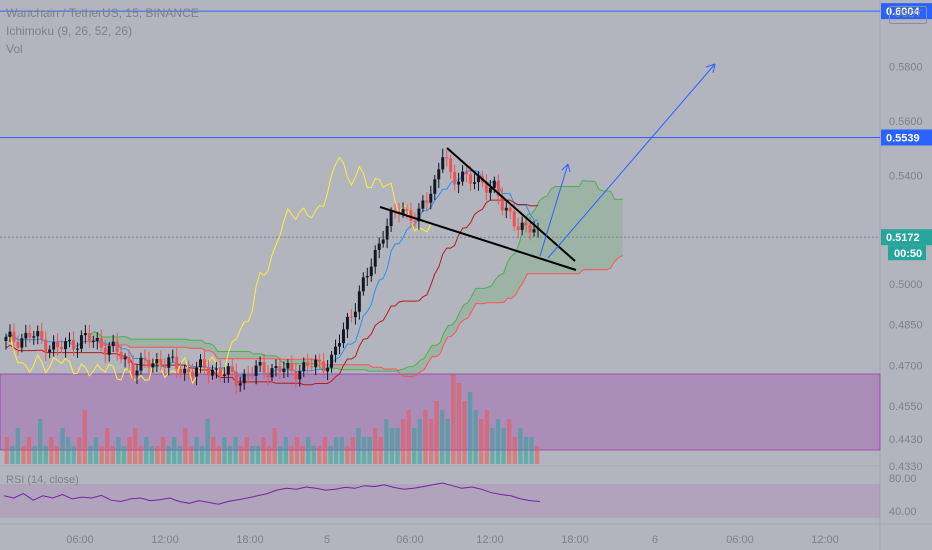  What do you see at coordinates (272, 493) in the screenshot?
I see `rsi-line` at bounding box center [272, 493].